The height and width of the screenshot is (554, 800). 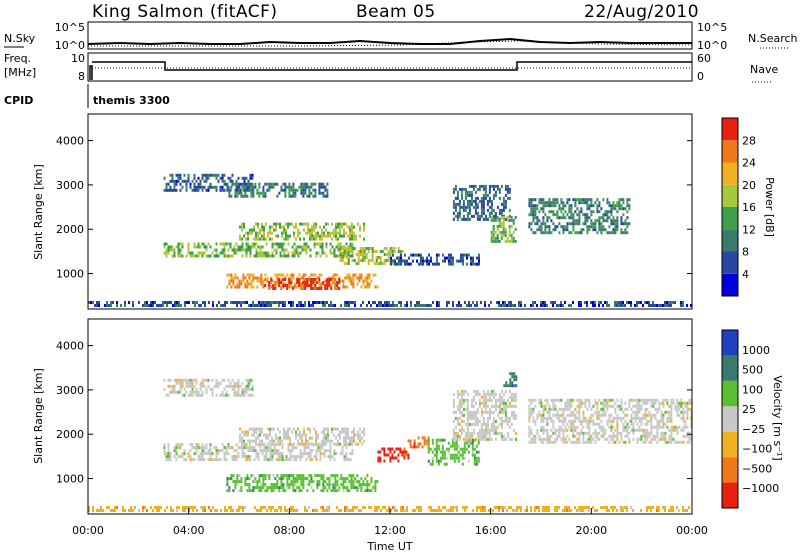 What do you see at coordinates (760, 488) in the screenshot?
I see `colorbar-tick-label: −1000` at bounding box center [760, 488].